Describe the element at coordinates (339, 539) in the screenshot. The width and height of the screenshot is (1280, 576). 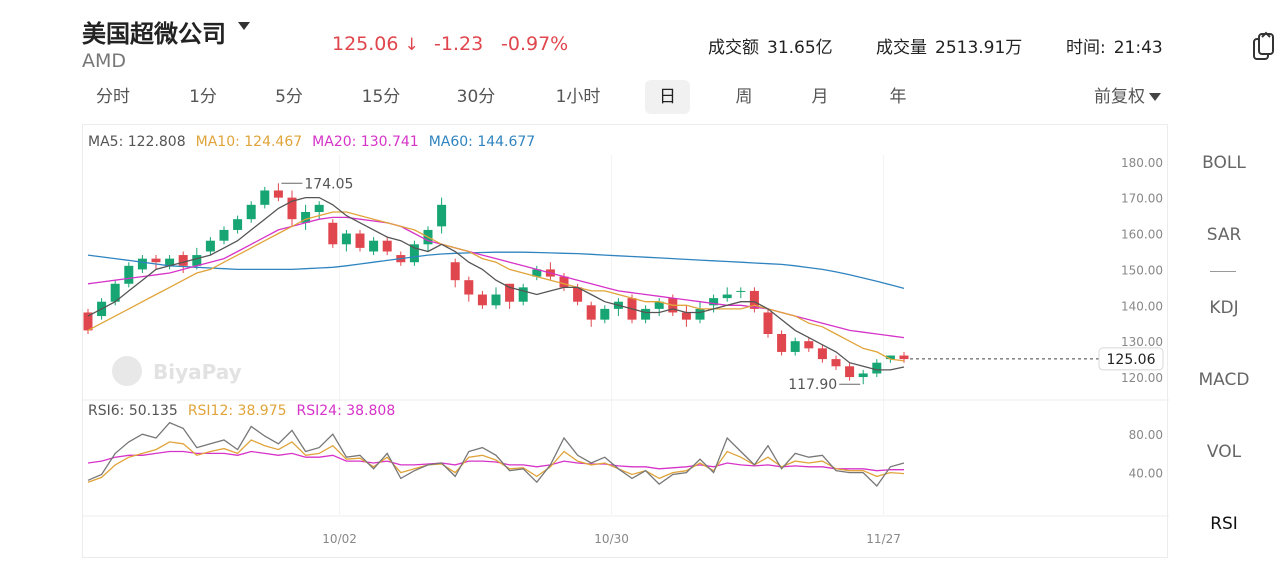
I see `x-date-label: 10/02` at that location.